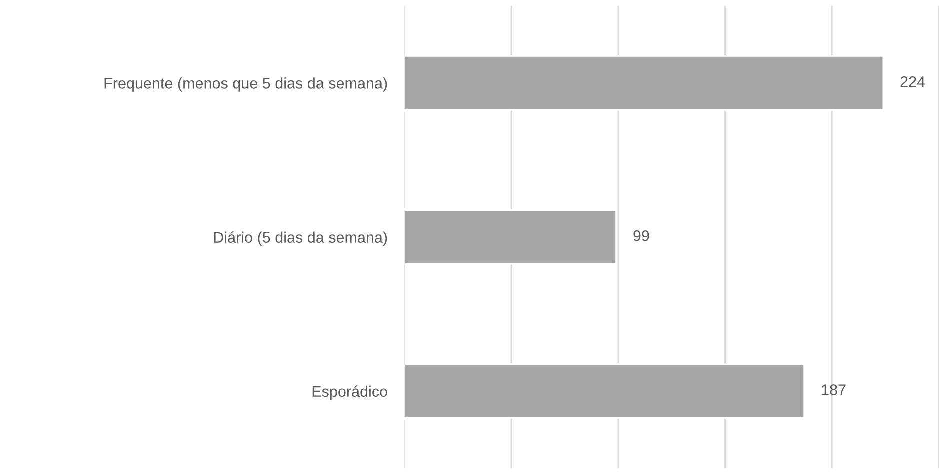 The image size is (939, 474). What do you see at coordinates (642, 236) in the screenshot?
I see `data-label: 99` at bounding box center [642, 236].